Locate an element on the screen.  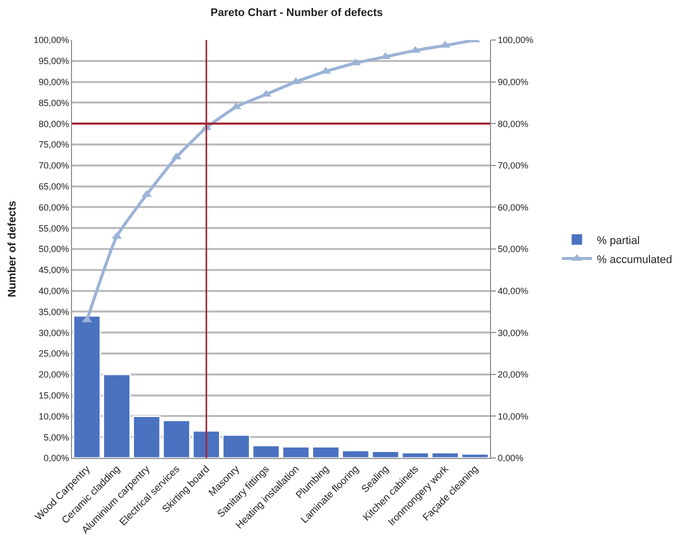
y-tick-label: 100,00% is located at coordinates (52, 40).